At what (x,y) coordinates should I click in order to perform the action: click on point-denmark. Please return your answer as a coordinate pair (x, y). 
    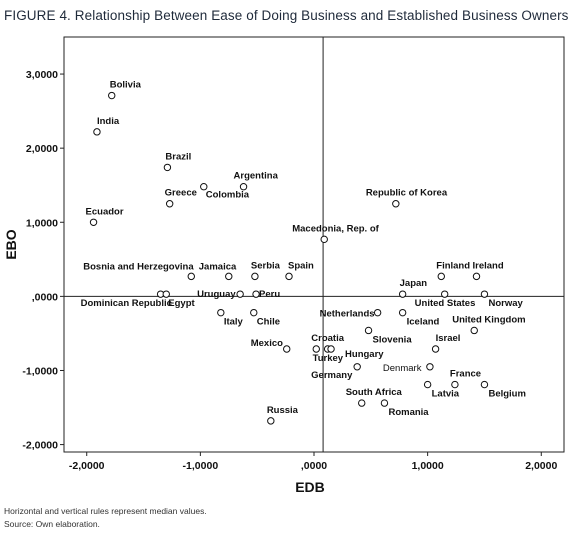
    Looking at the image, I should click on (430, 367).